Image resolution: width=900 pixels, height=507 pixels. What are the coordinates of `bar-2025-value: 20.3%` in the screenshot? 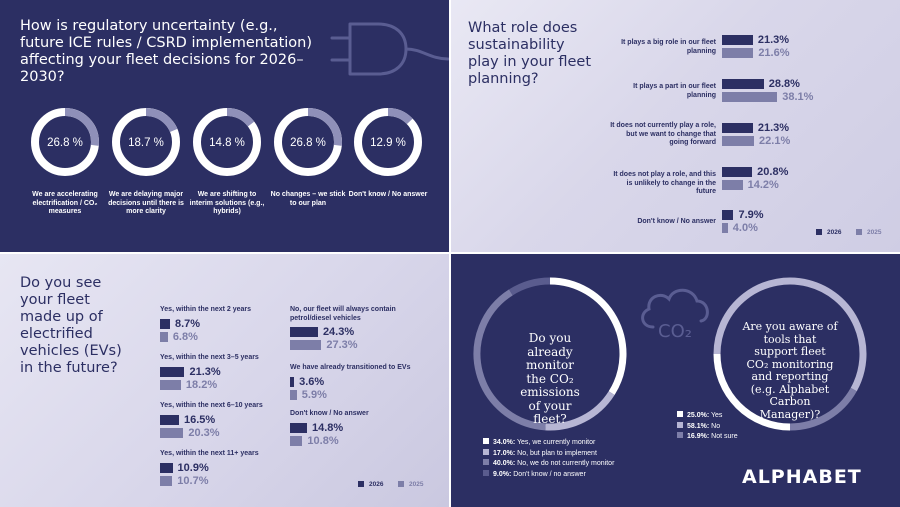 It's located at (204, 433).